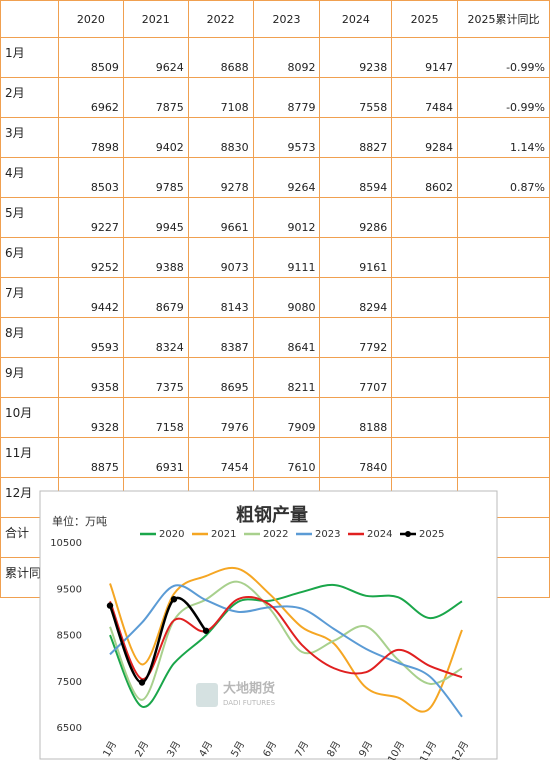 Image resolution: width=550 pixels, height=760 pixels. What do you see at coordinates (90, 377) in the screenshot?
I see `table-cell: 9358` at bounding box center [90, 377].